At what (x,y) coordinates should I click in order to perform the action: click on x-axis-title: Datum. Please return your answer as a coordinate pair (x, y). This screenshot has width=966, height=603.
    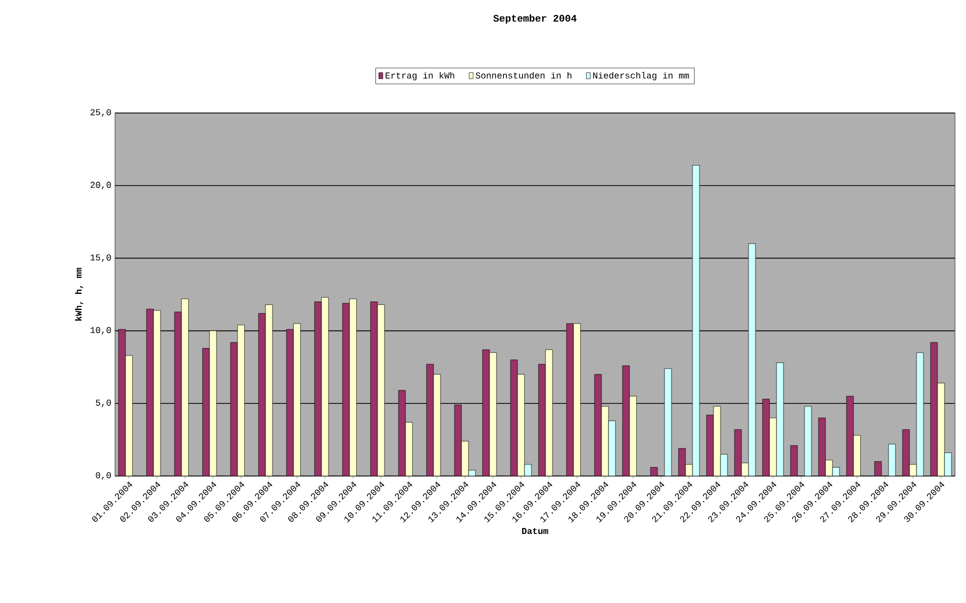
    Looking at the image, I should click on (535, 531).